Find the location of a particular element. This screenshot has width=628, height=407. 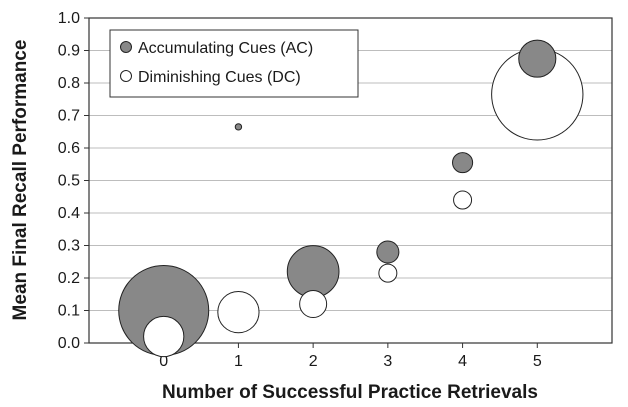

legend-marker-ac is located at coordinates (126, 47).